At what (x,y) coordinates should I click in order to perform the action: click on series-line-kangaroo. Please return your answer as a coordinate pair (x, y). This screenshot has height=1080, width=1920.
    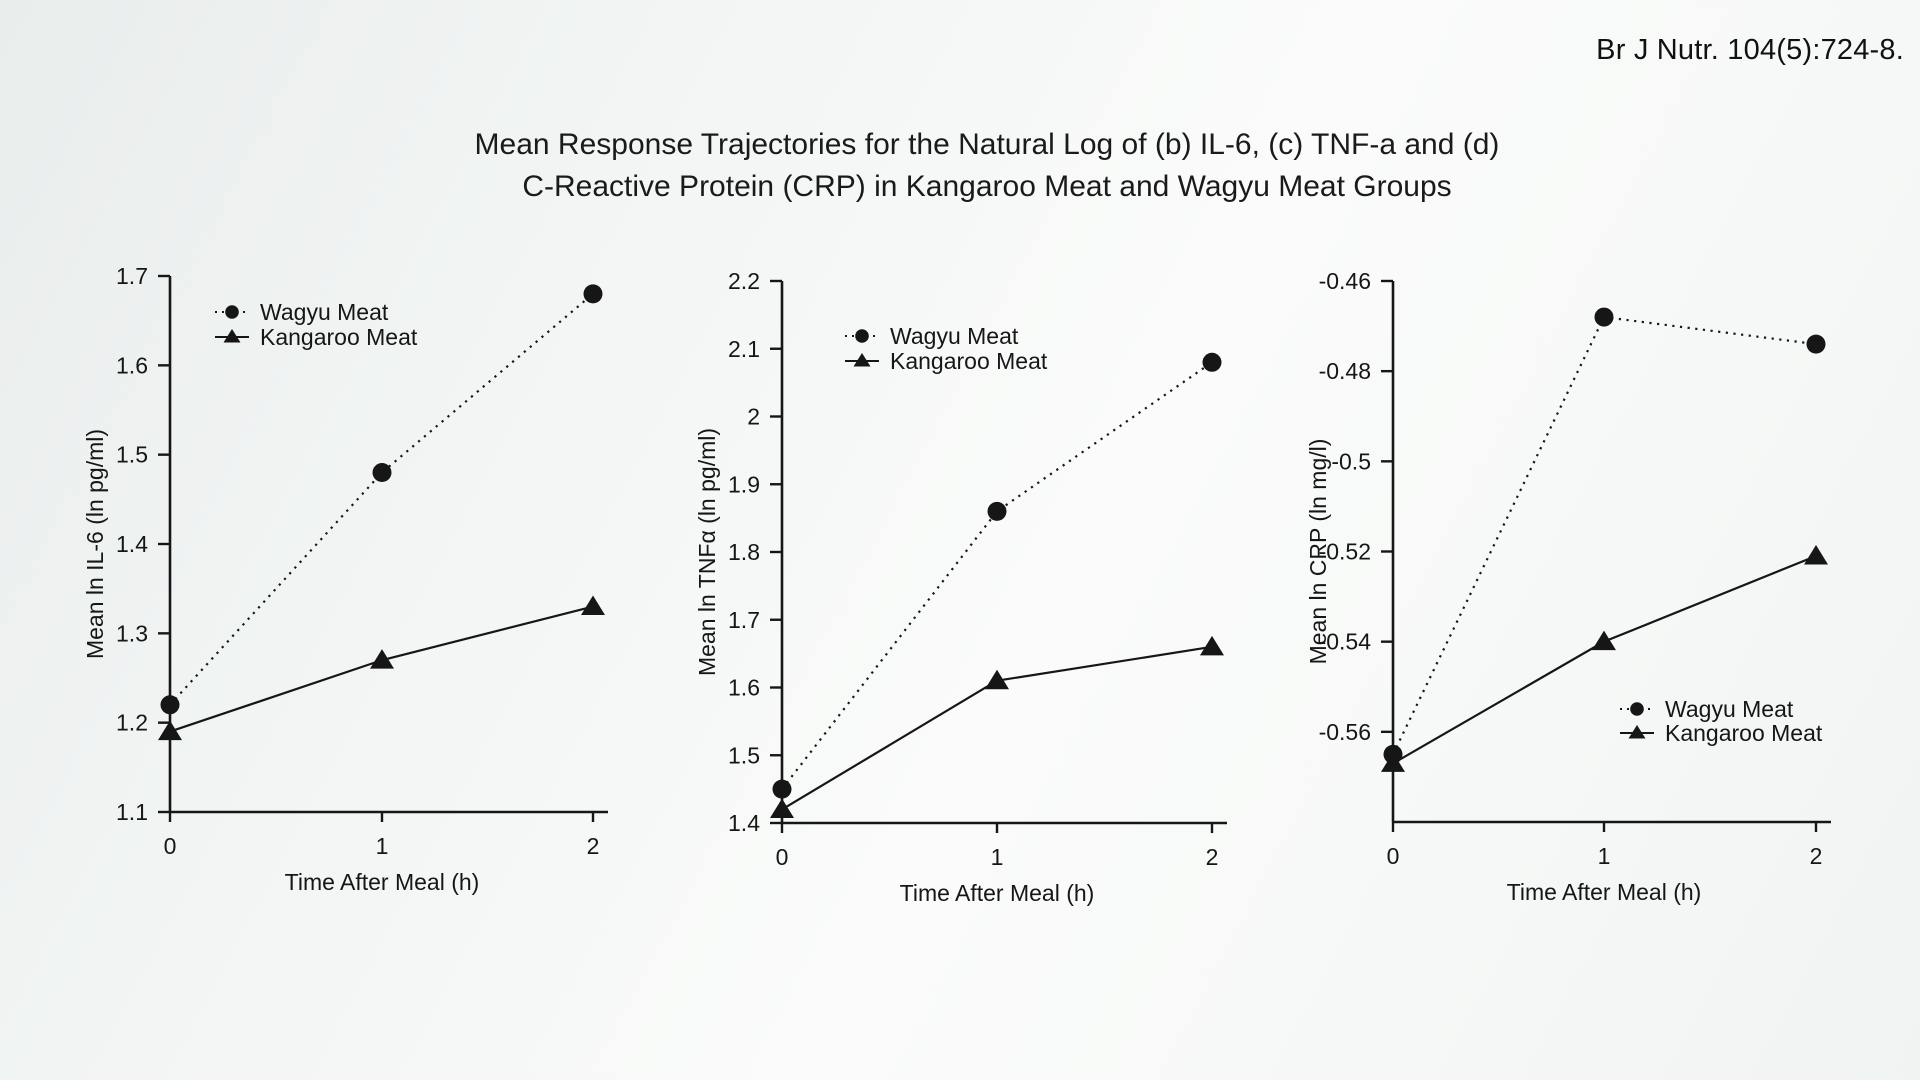
    Looking at the image, I should click on (381, 669).